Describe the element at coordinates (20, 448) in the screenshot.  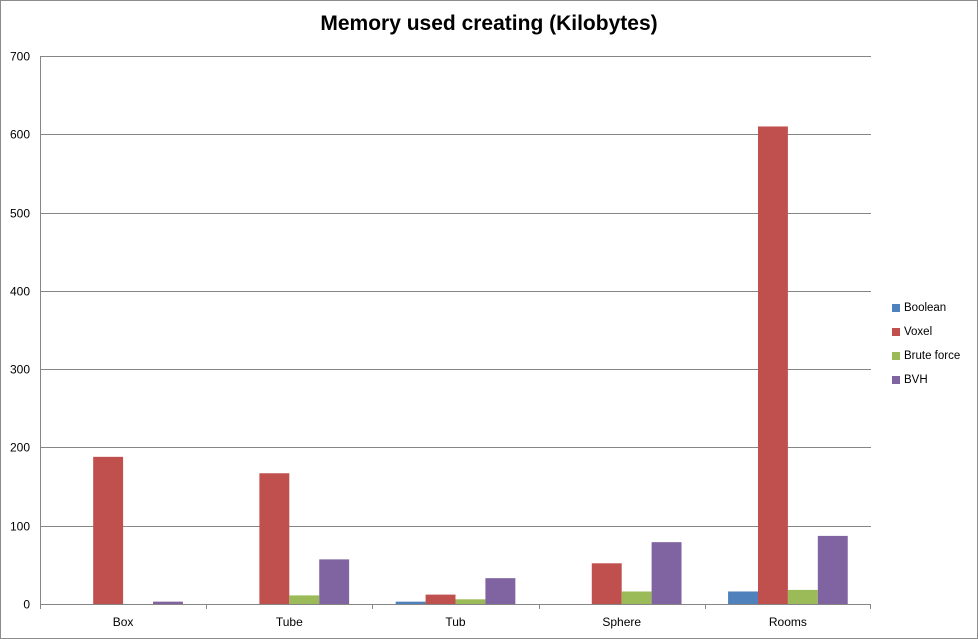
I see `y-tick-label: 200` at that location.